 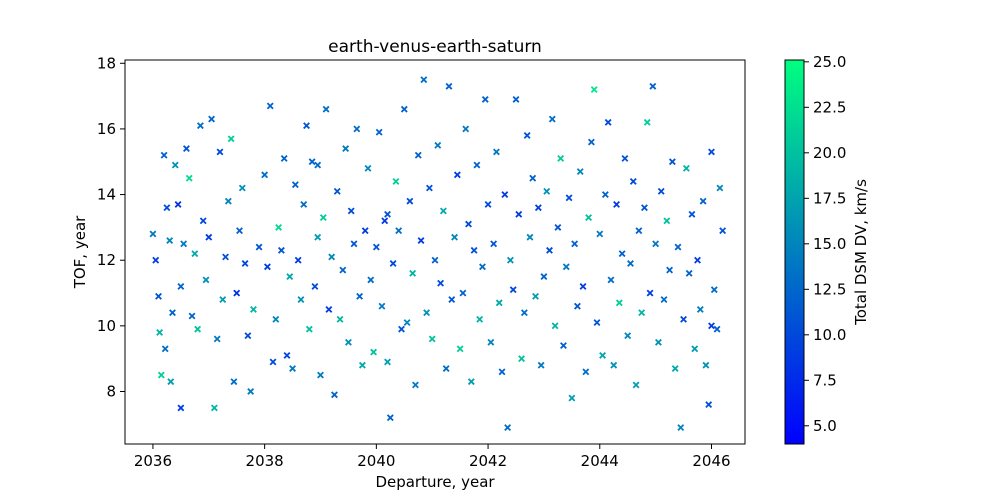 I want to click on colorbar-tick-label: 15.0, so click(x=829, y=244).